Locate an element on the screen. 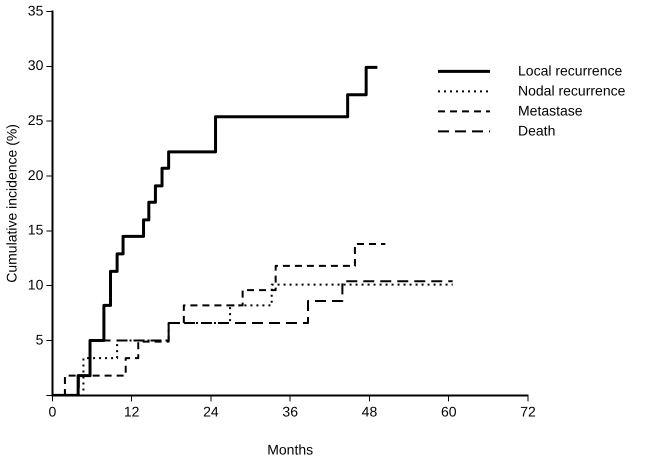 Image resolution: width=656 pixels, height=467 pixels. legend-label: Death is located at coordinates (537, 130).